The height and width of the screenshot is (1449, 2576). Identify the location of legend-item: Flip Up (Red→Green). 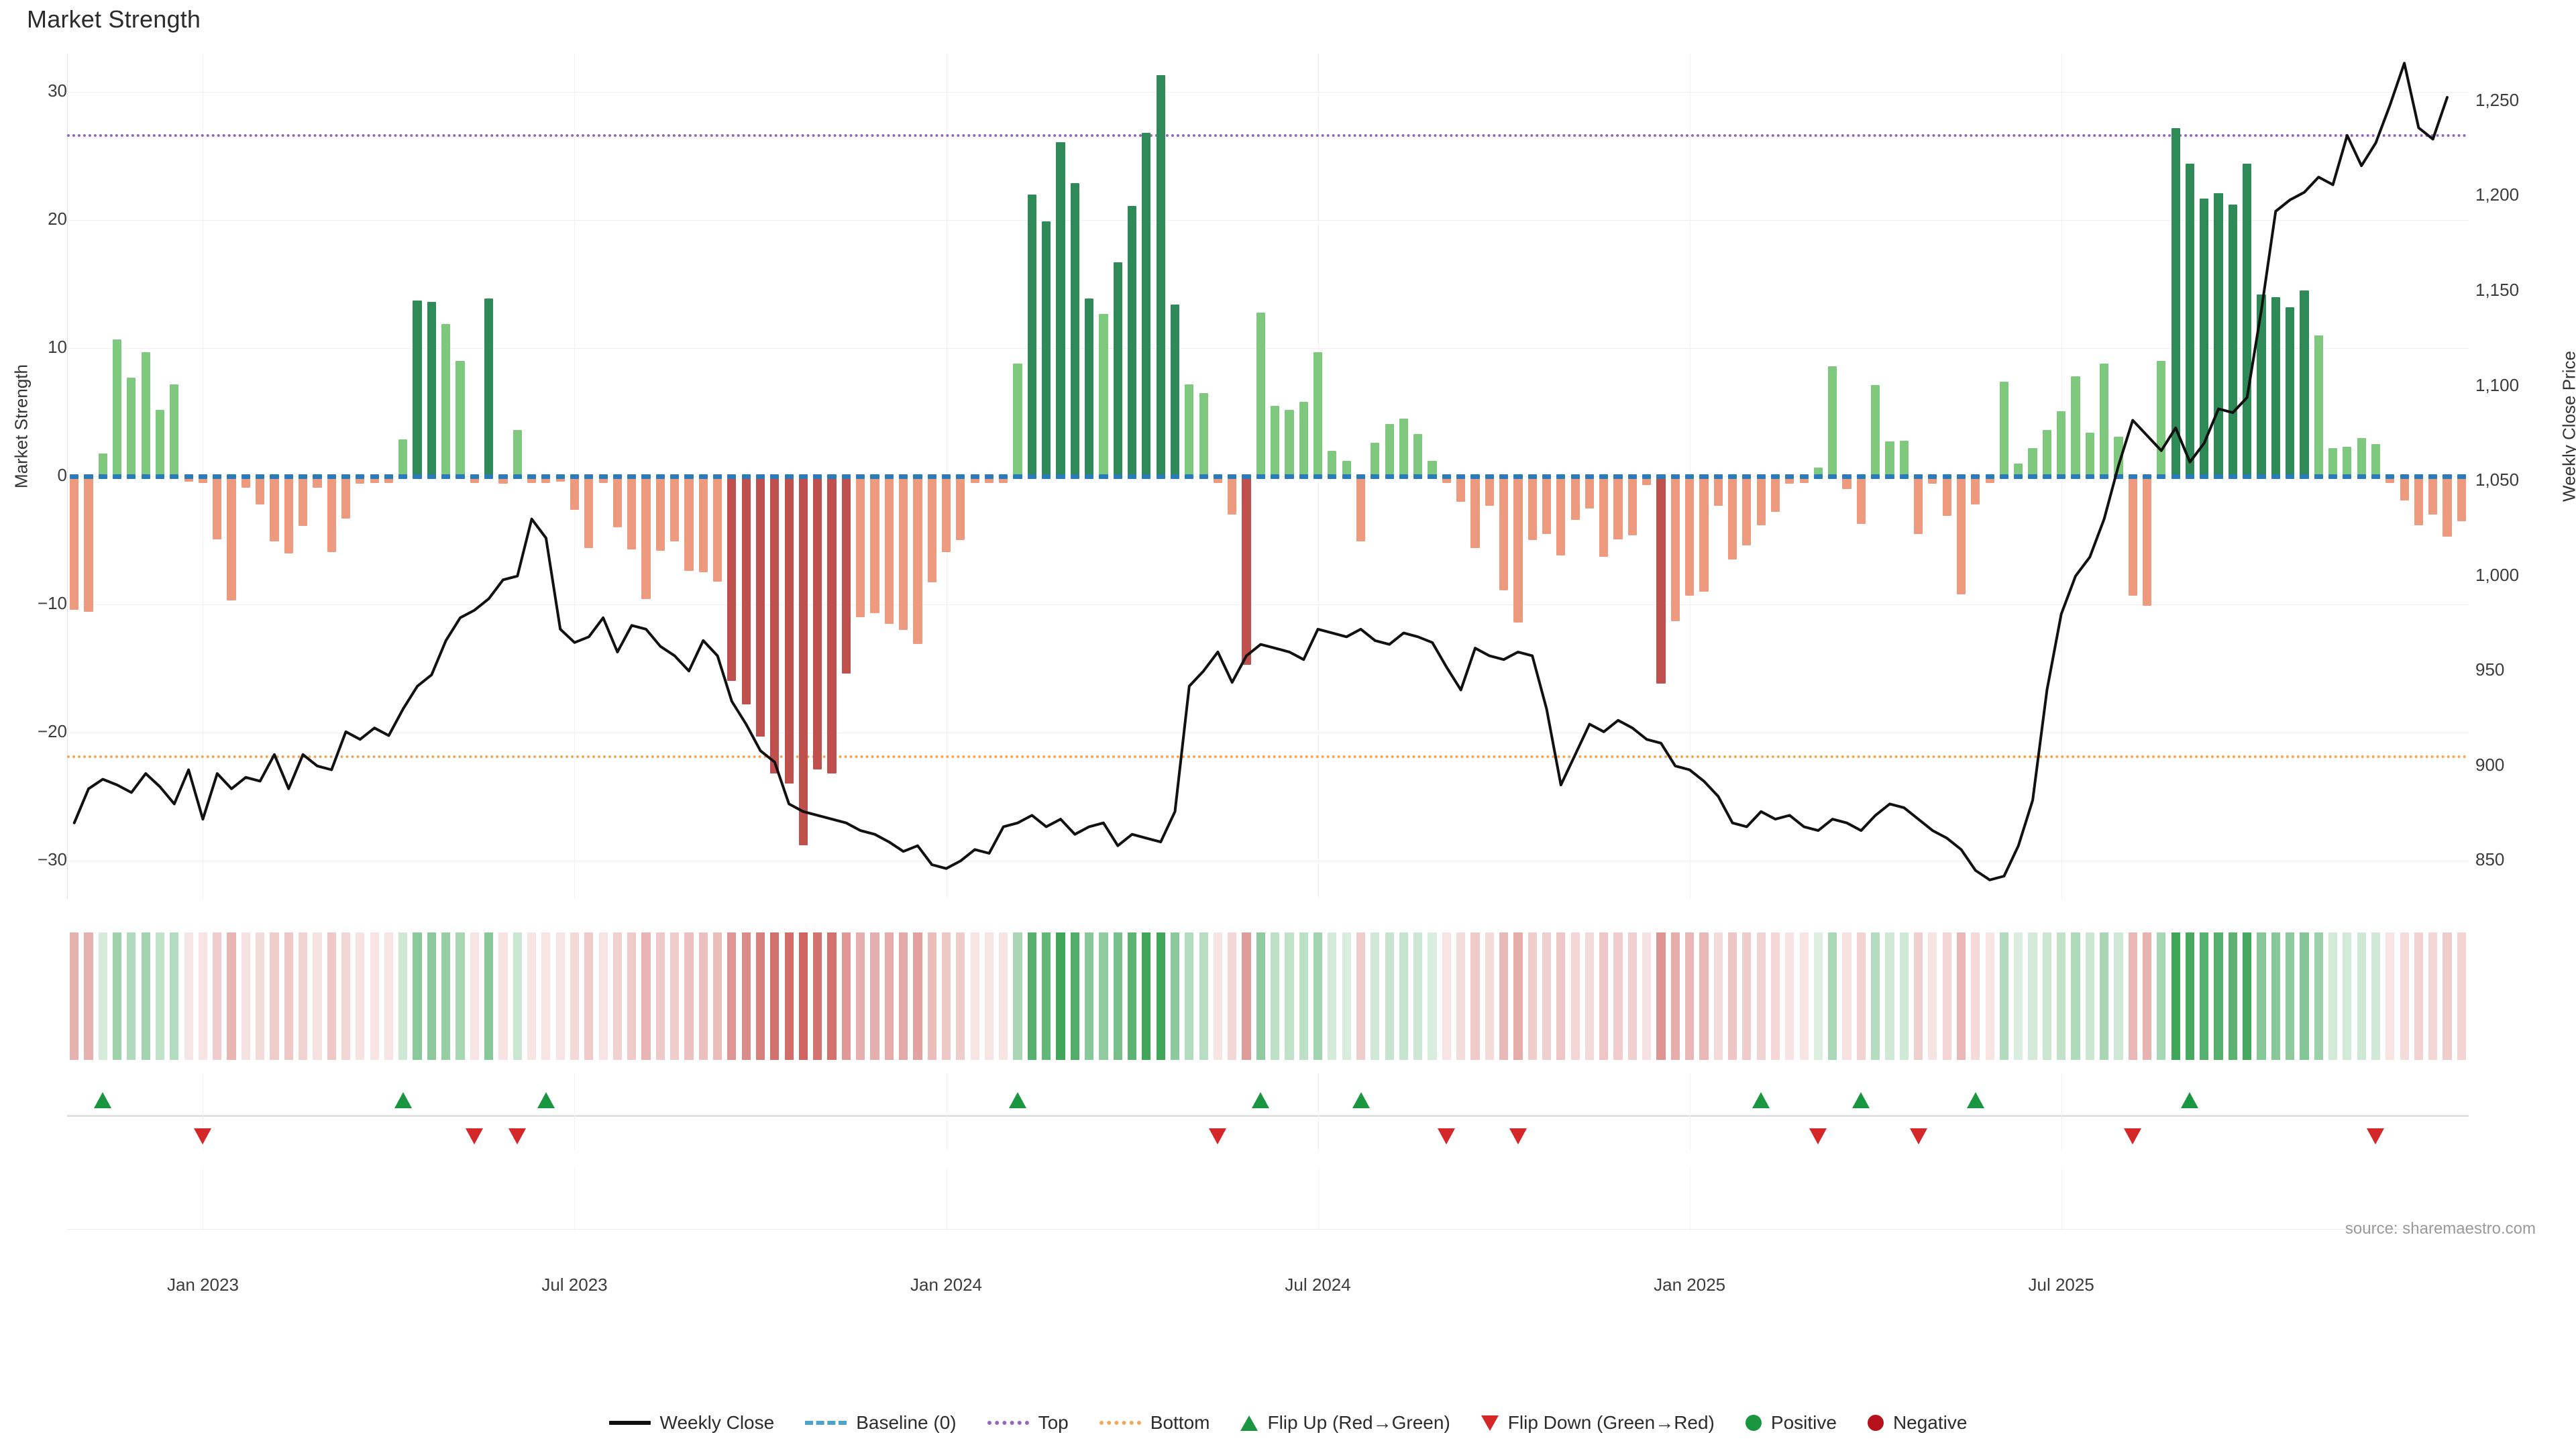
(1345, 1423).